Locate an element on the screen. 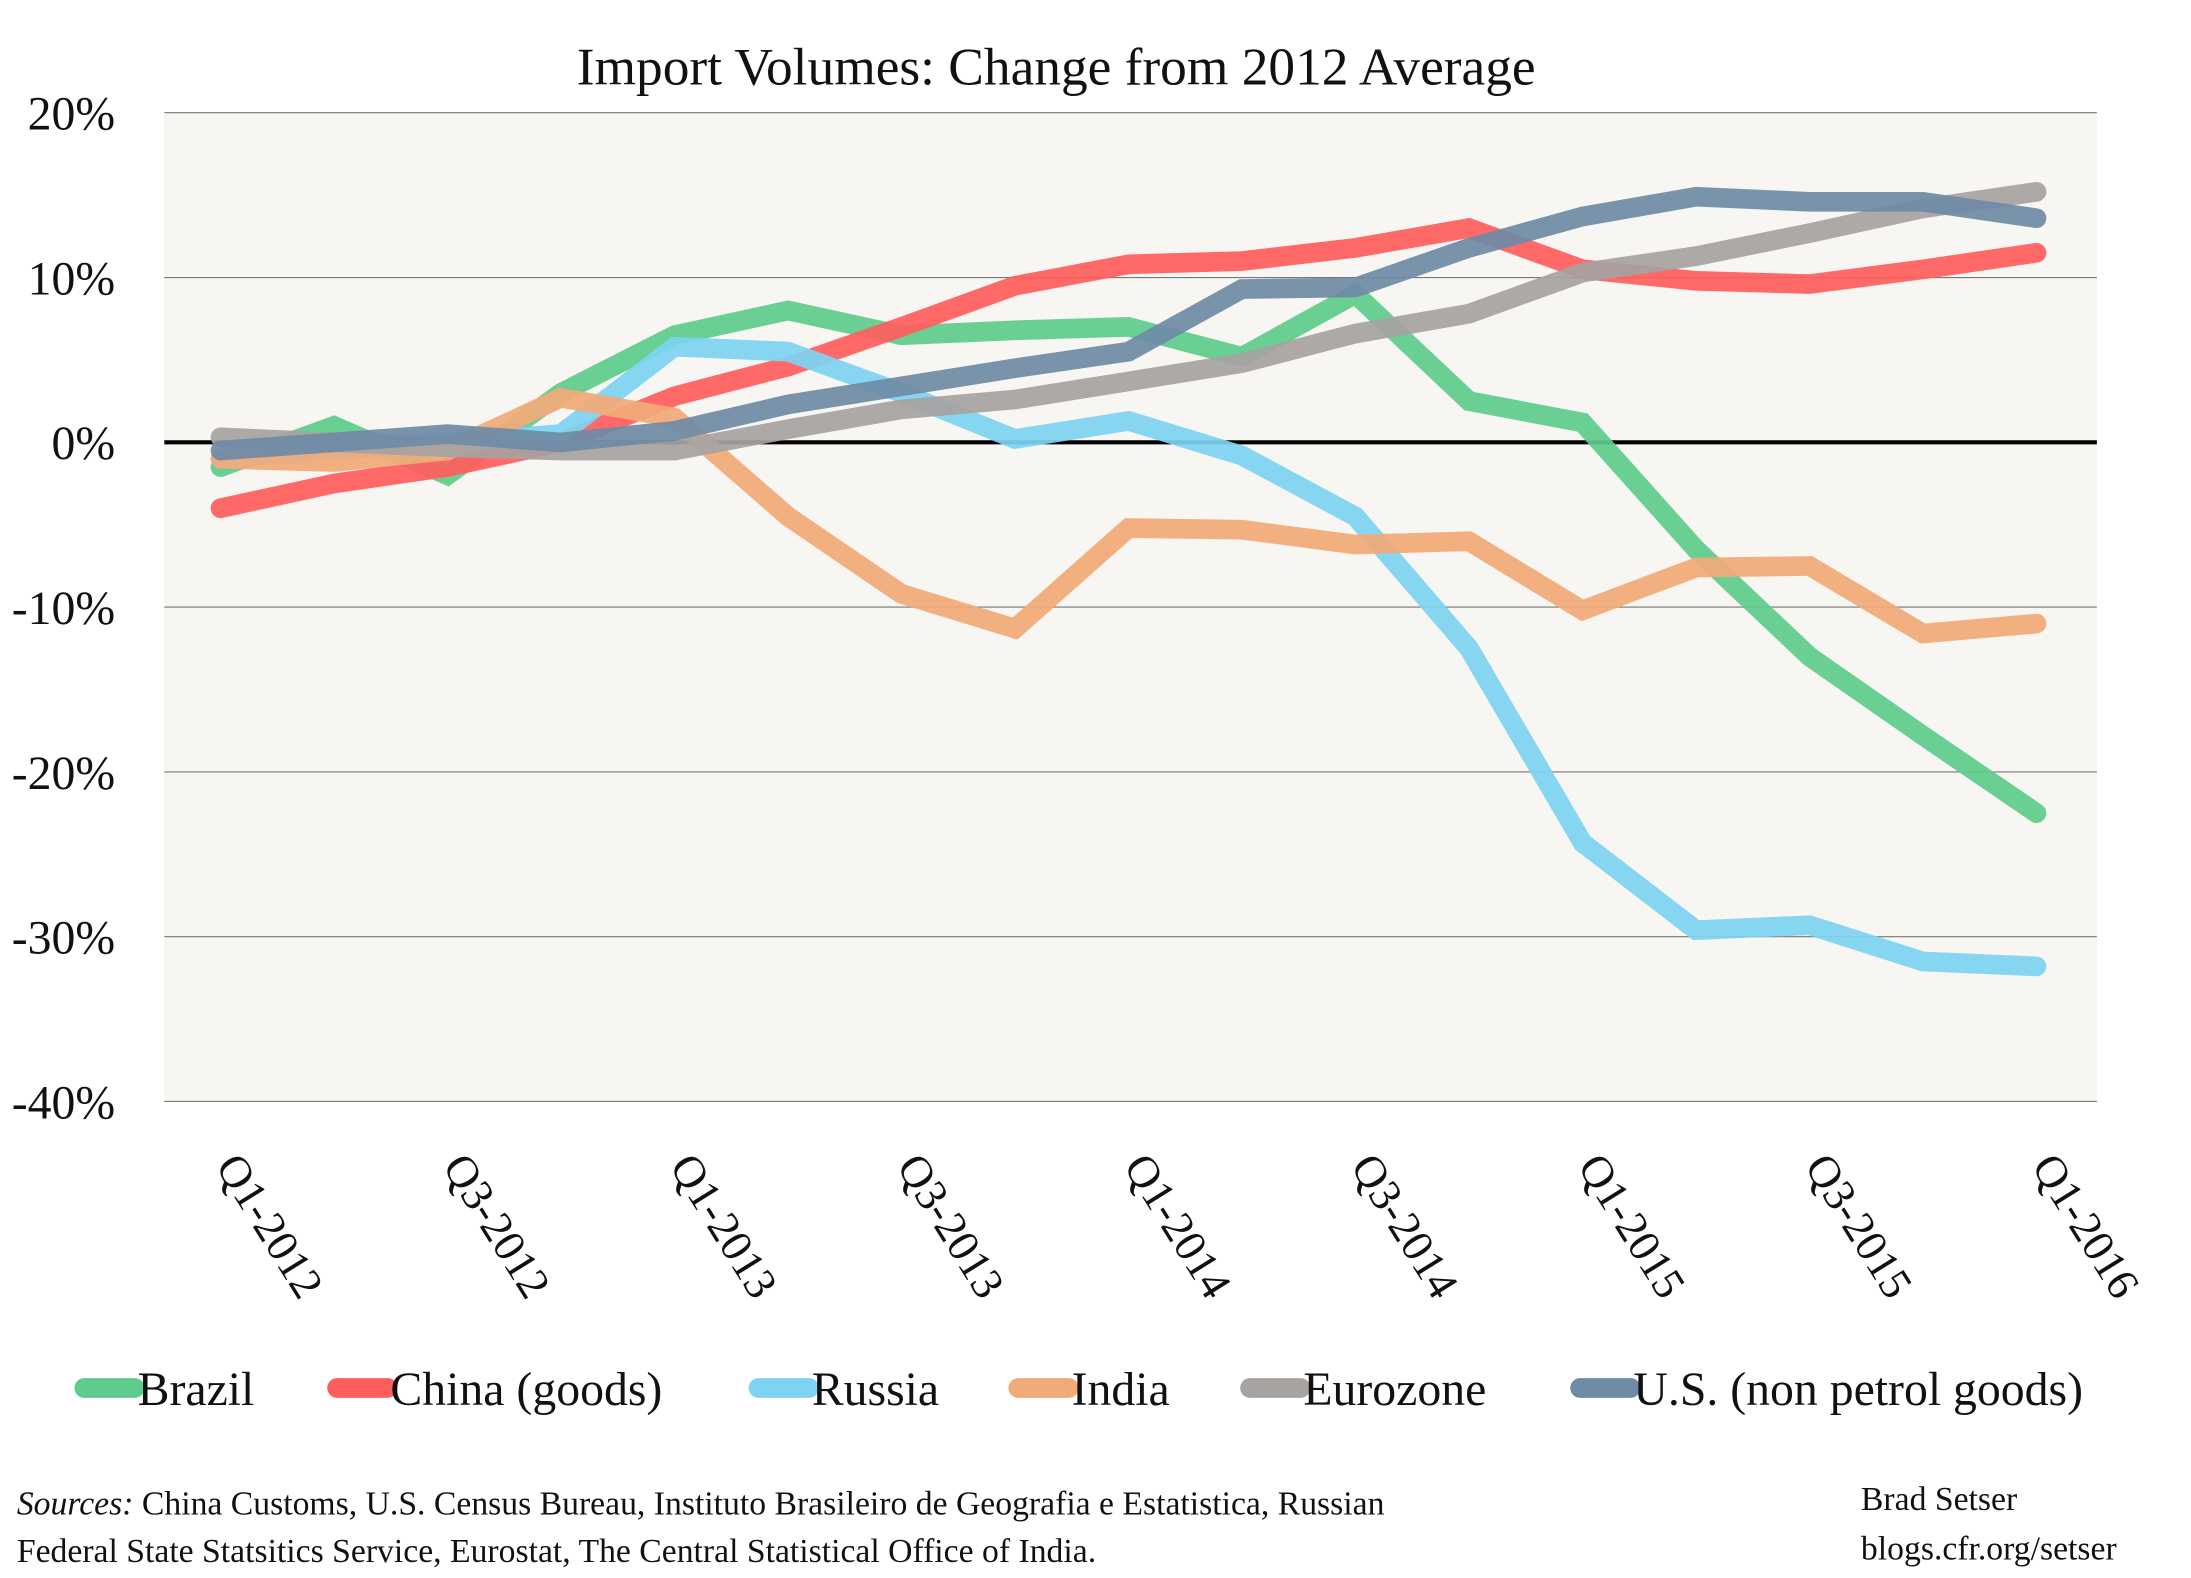  author: Brad Setser is located at coordinates (1939, 1499).